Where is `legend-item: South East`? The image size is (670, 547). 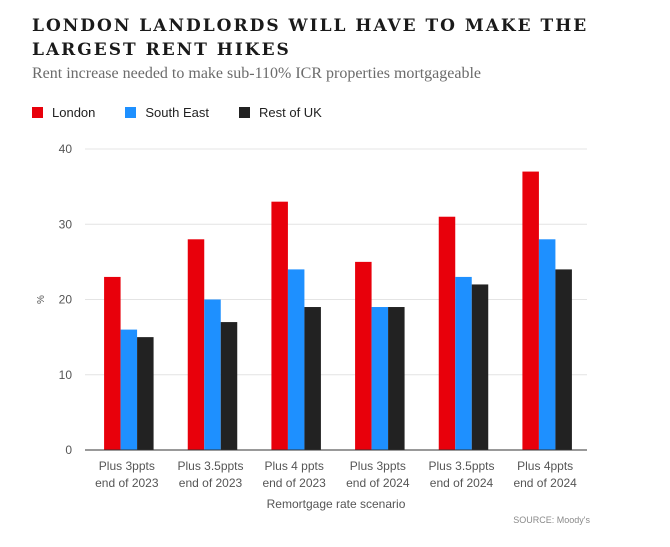 legend-item: South East is located at coordinates (167, 112).